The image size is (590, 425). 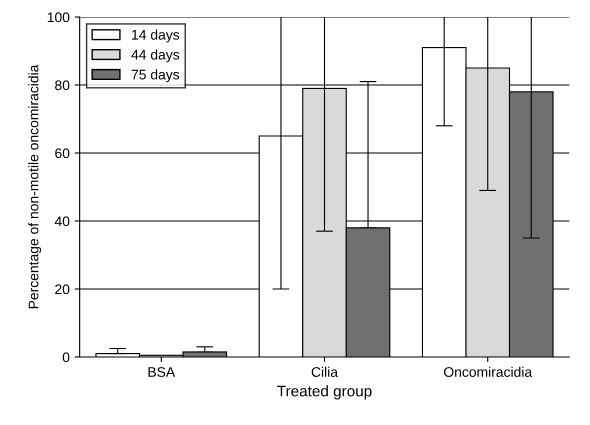 I want to click on x-tick-label: Oncomiracidia, so click(x=488, y=371).